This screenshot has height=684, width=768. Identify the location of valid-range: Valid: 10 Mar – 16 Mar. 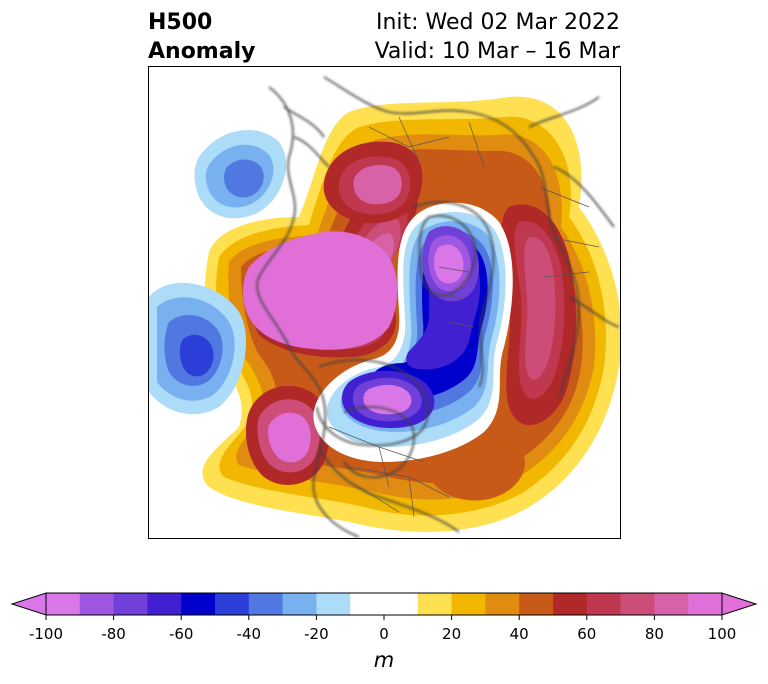
(497, 51).